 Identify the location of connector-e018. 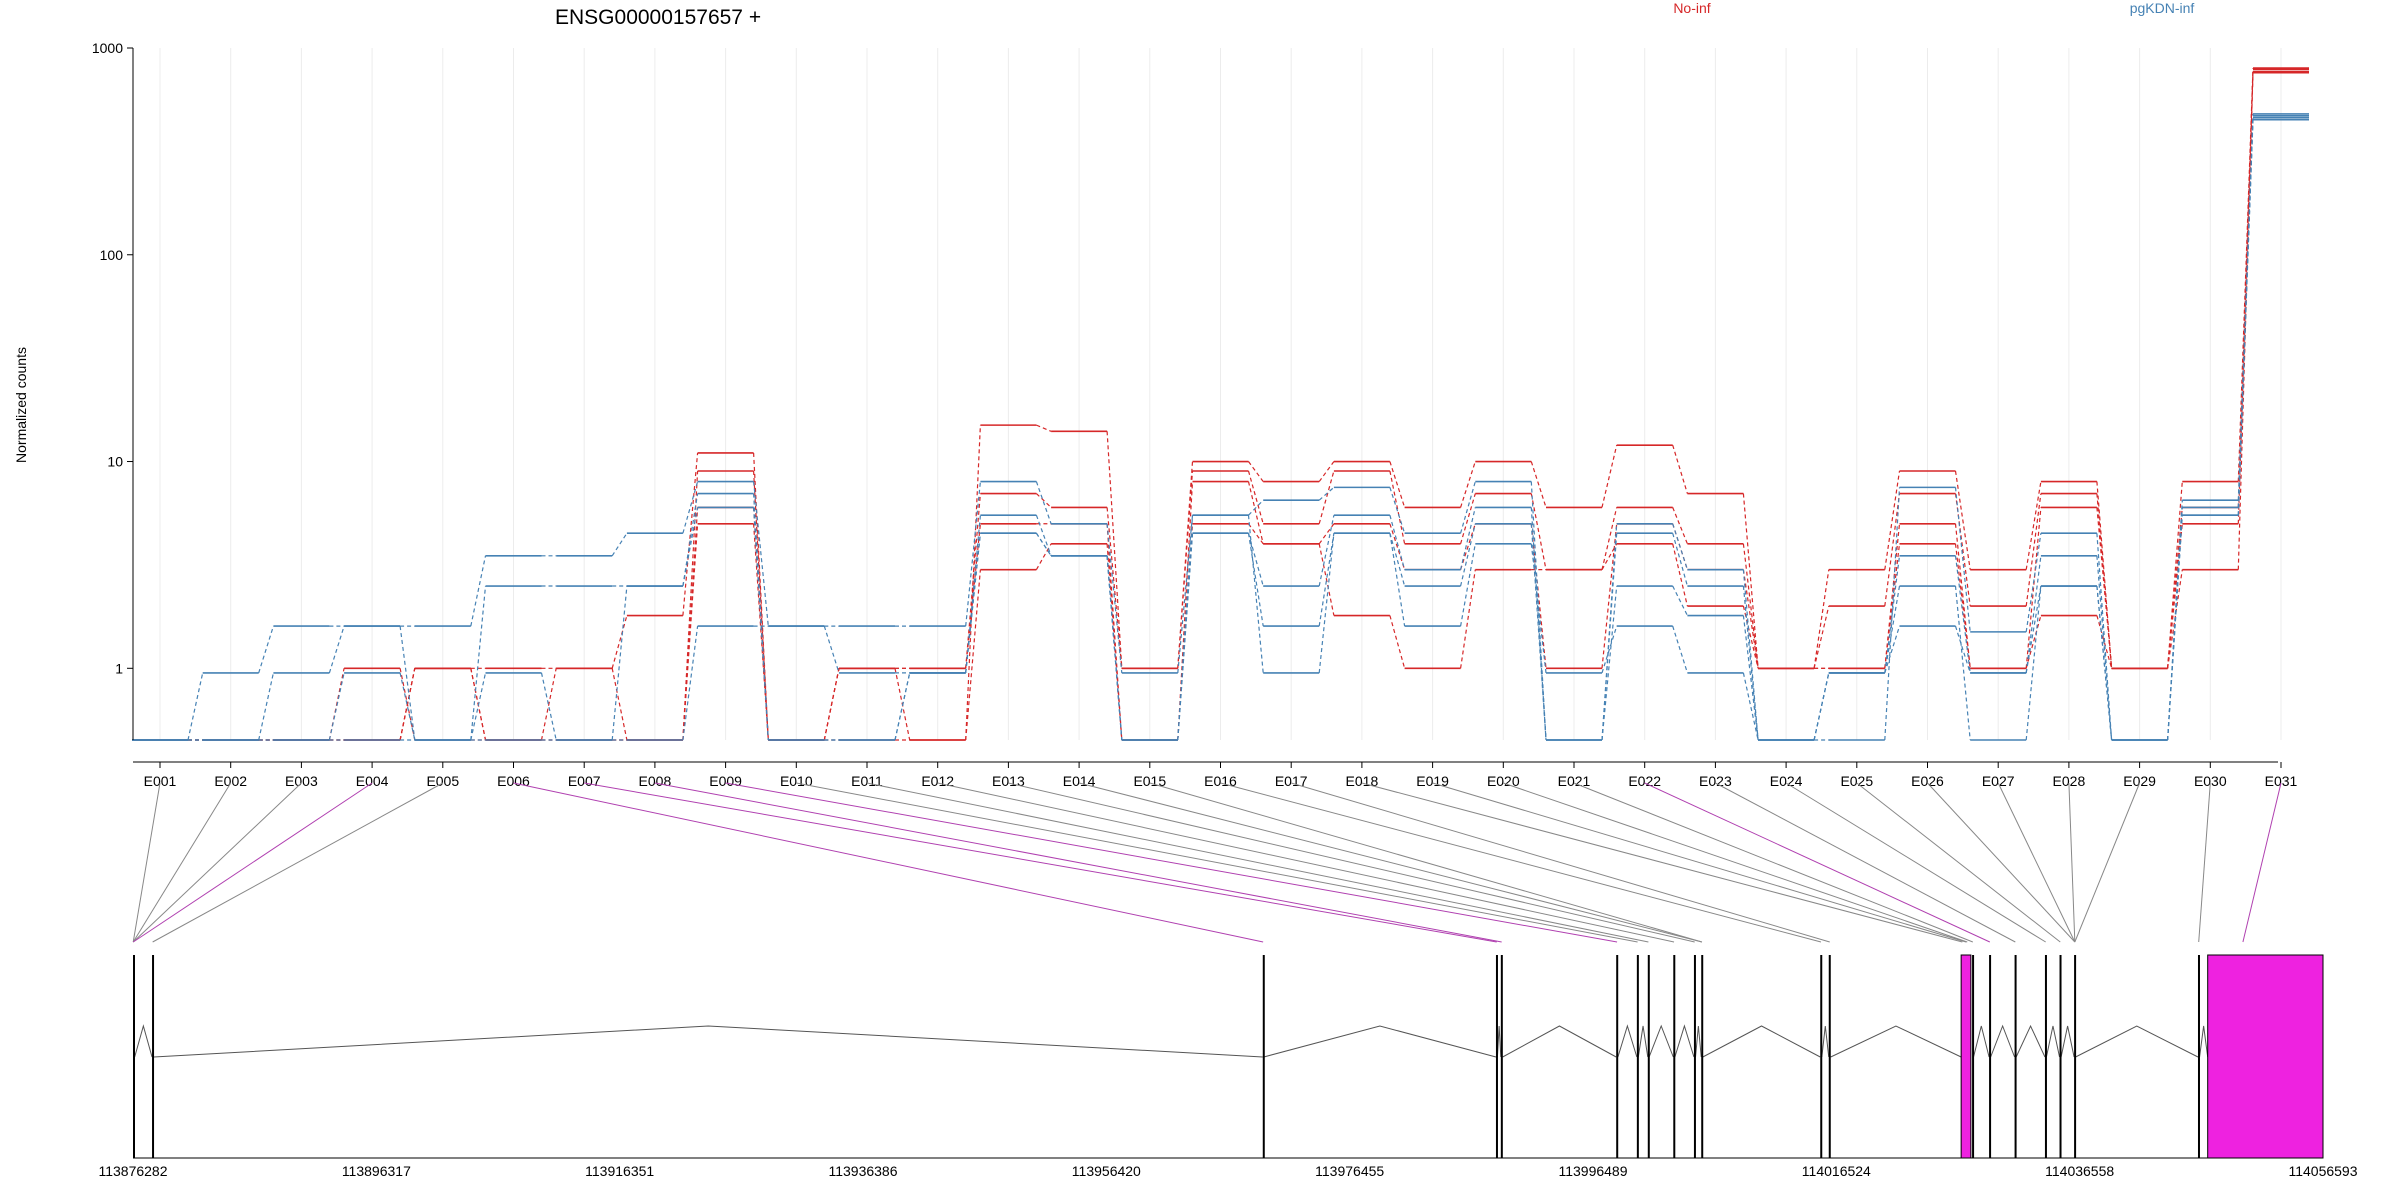
(1662, 862).